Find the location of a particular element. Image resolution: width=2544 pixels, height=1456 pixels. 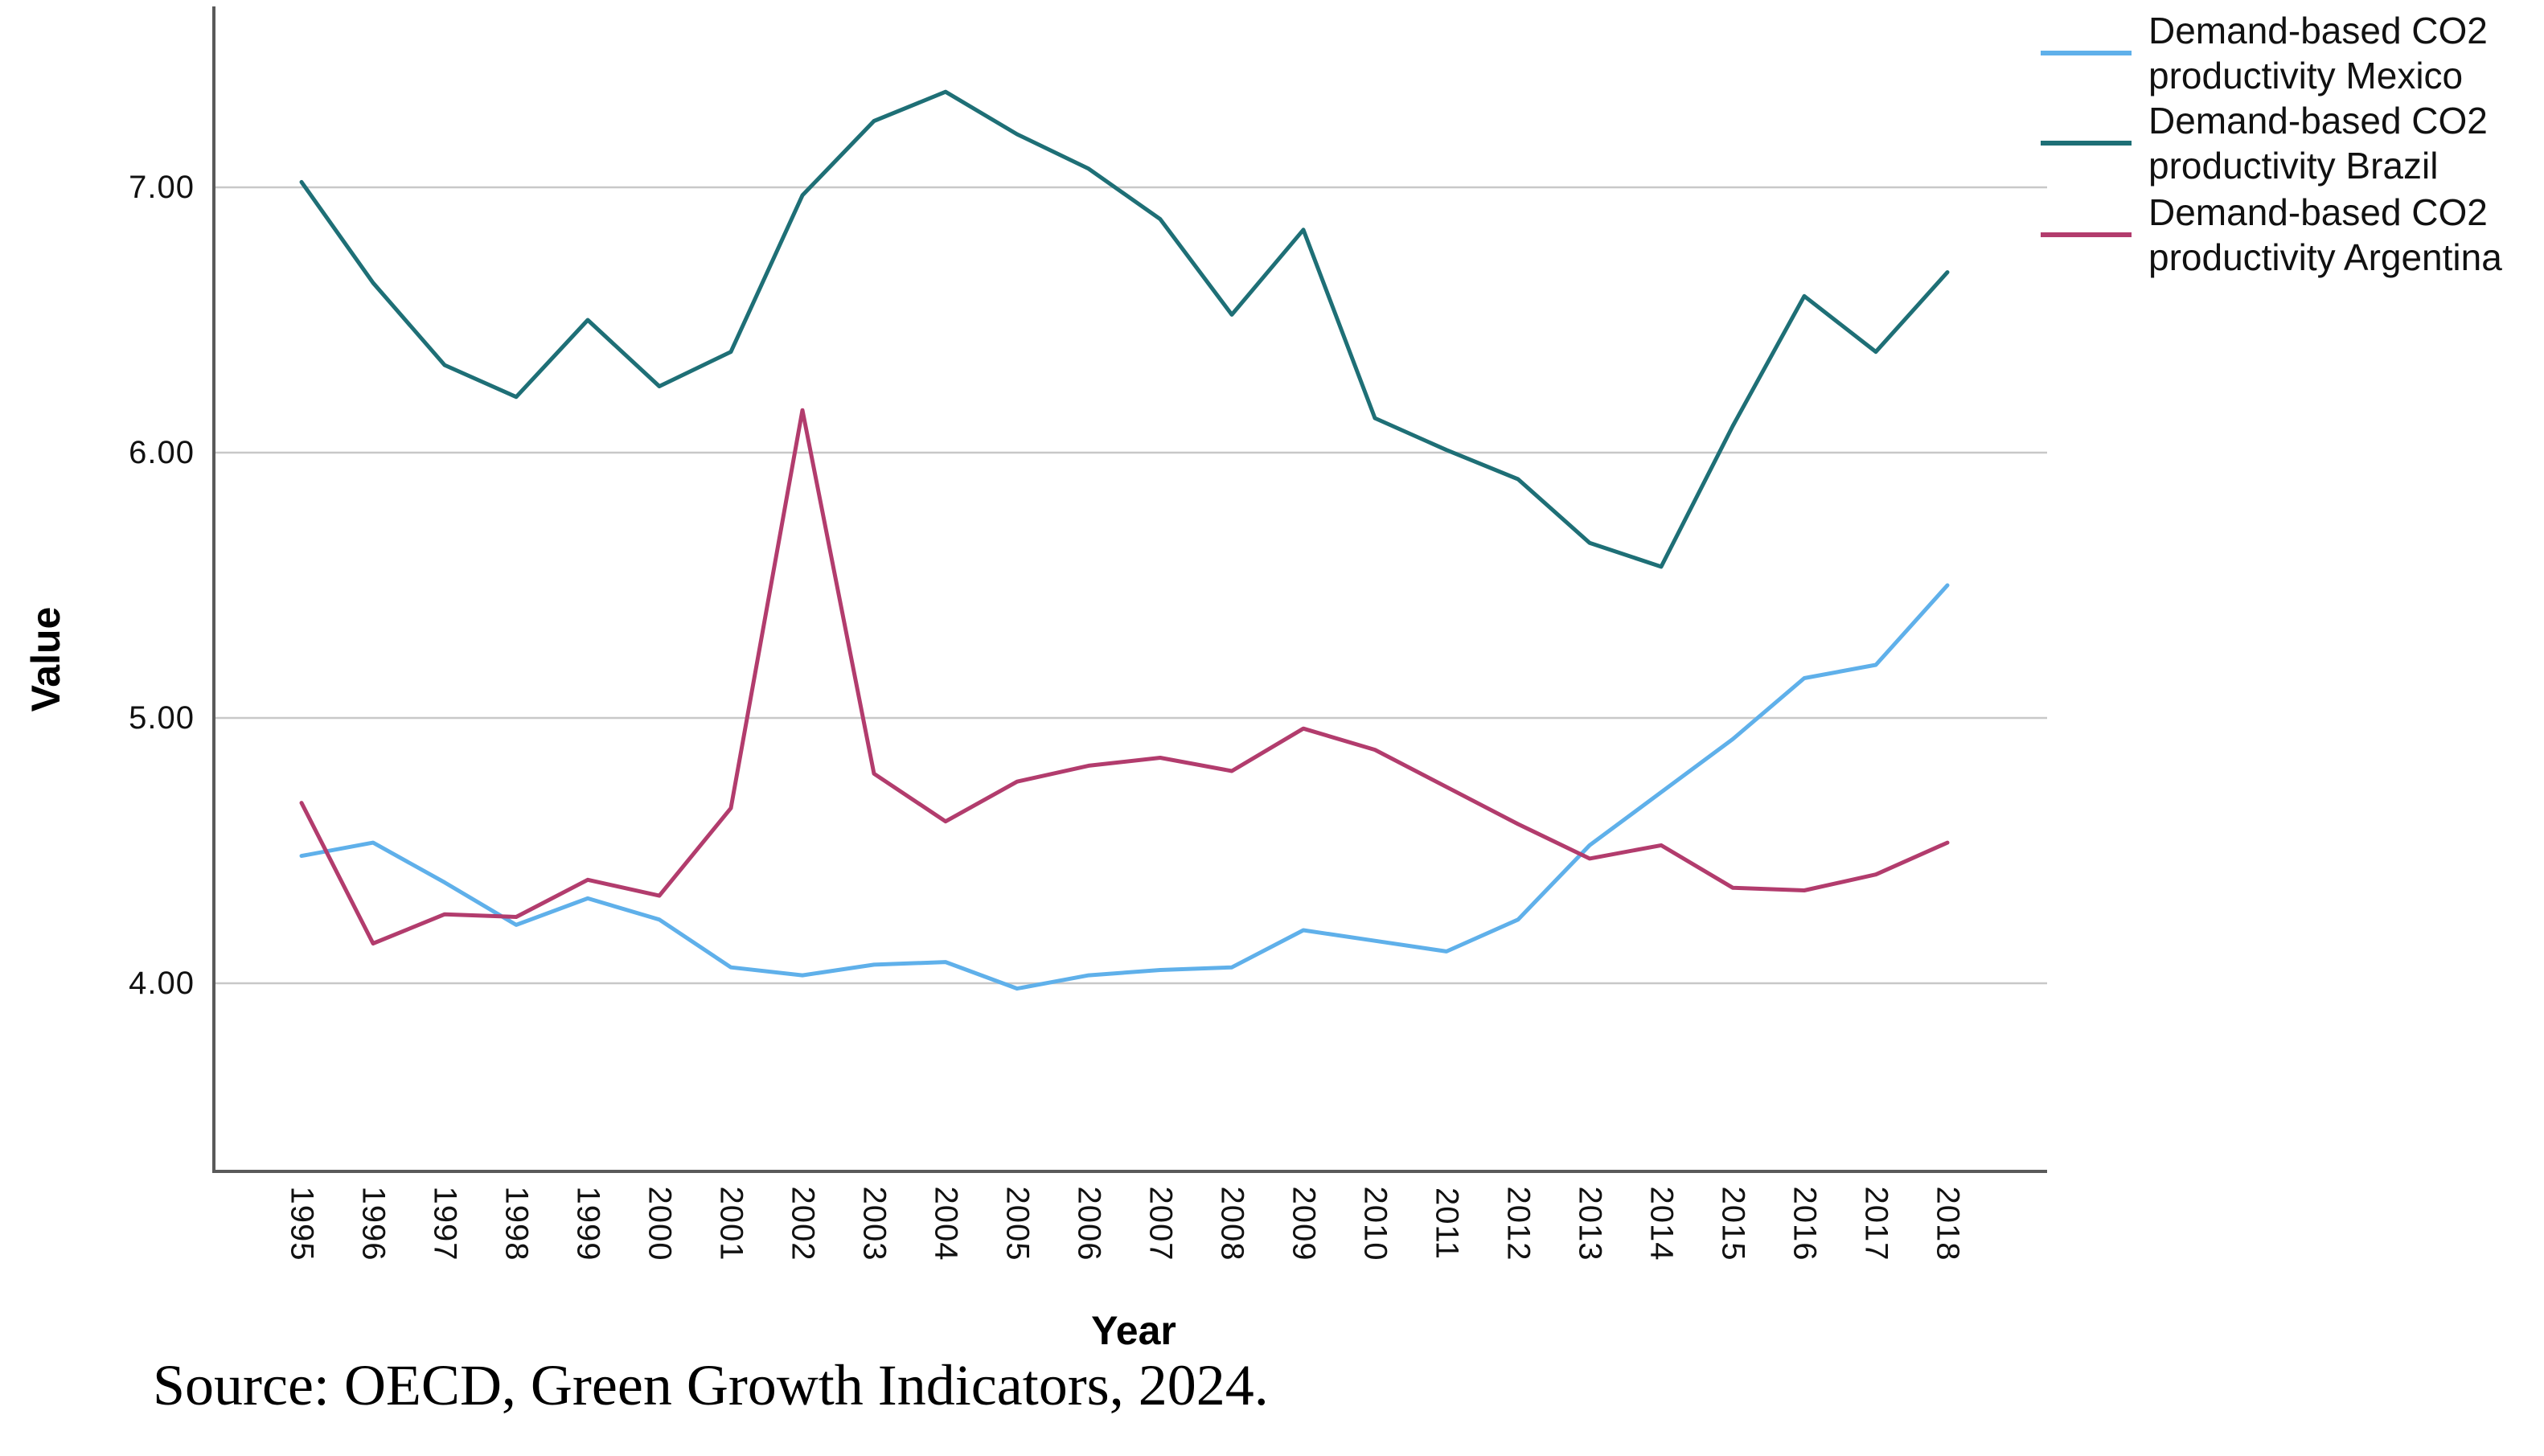

y-tick-label: 4.00 is located at coordinates (162, 983).